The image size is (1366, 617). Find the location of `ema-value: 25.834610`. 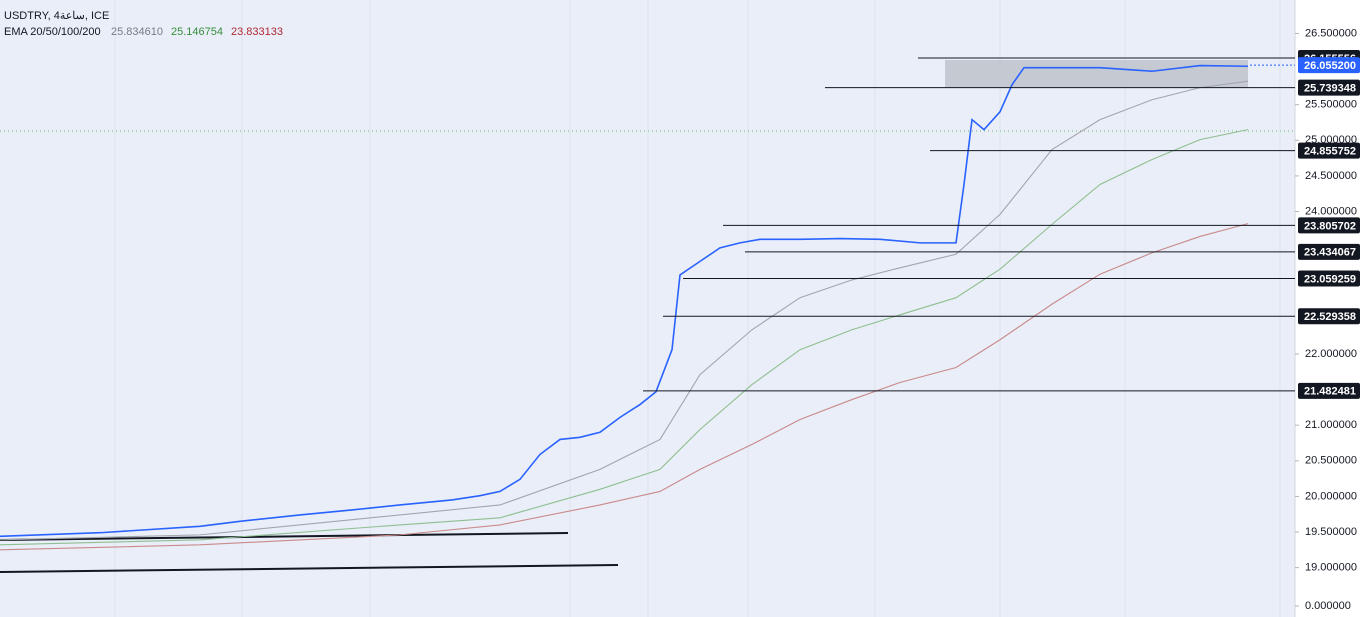

ema-value: 25.834610 is located at coordinates (137, 32).